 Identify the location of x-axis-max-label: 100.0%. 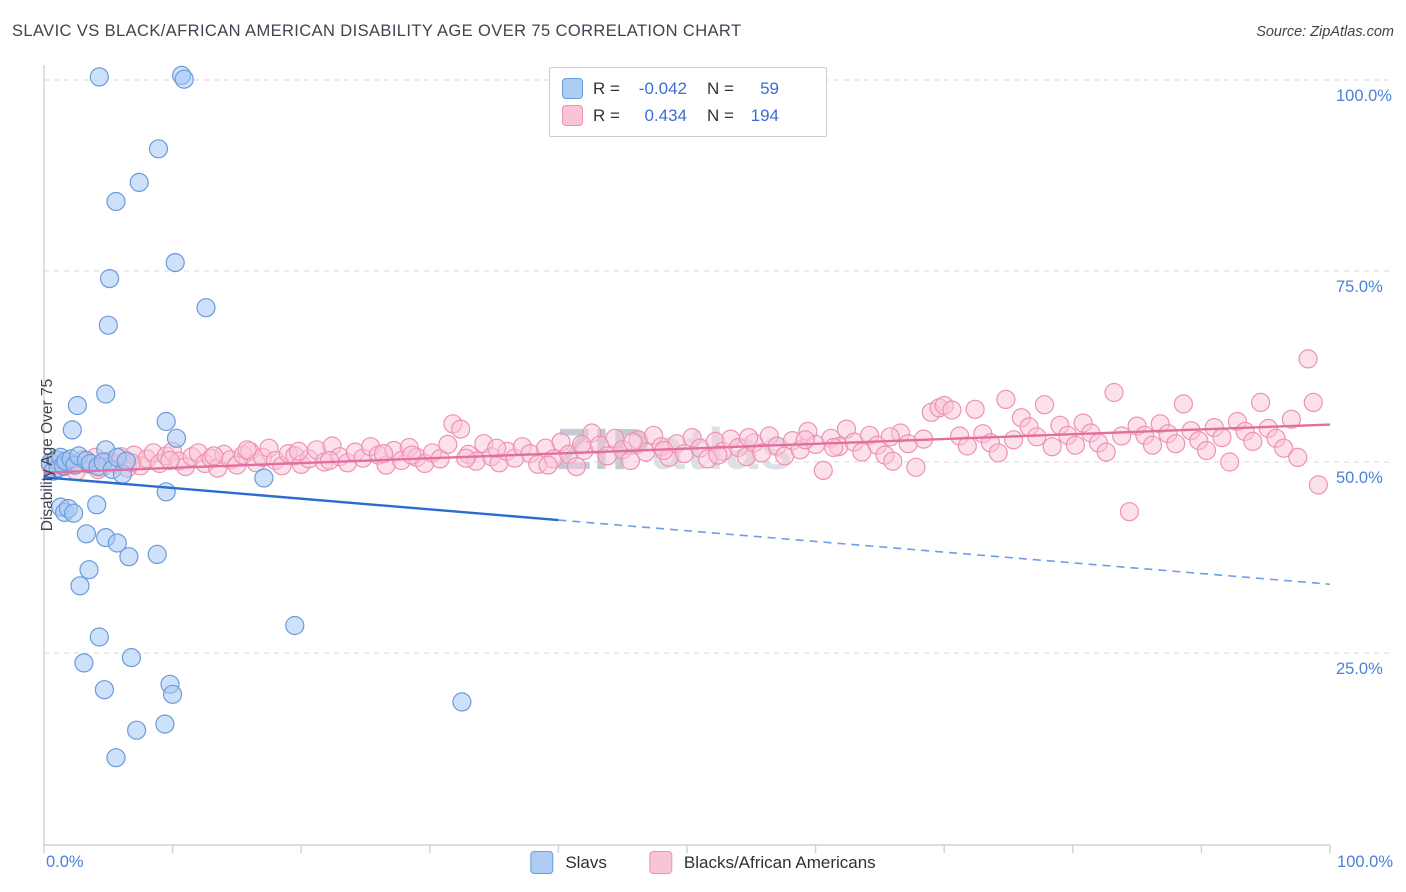
(1365, 862).